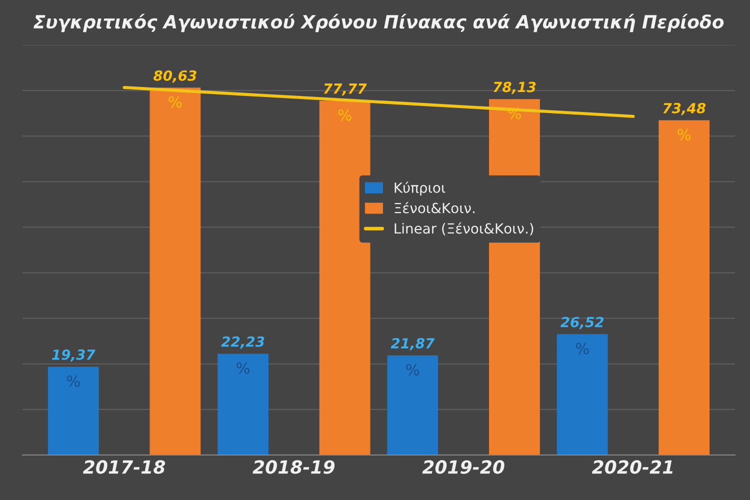  I want to click on x-tick-label: 2017-18, so click(124, 467).